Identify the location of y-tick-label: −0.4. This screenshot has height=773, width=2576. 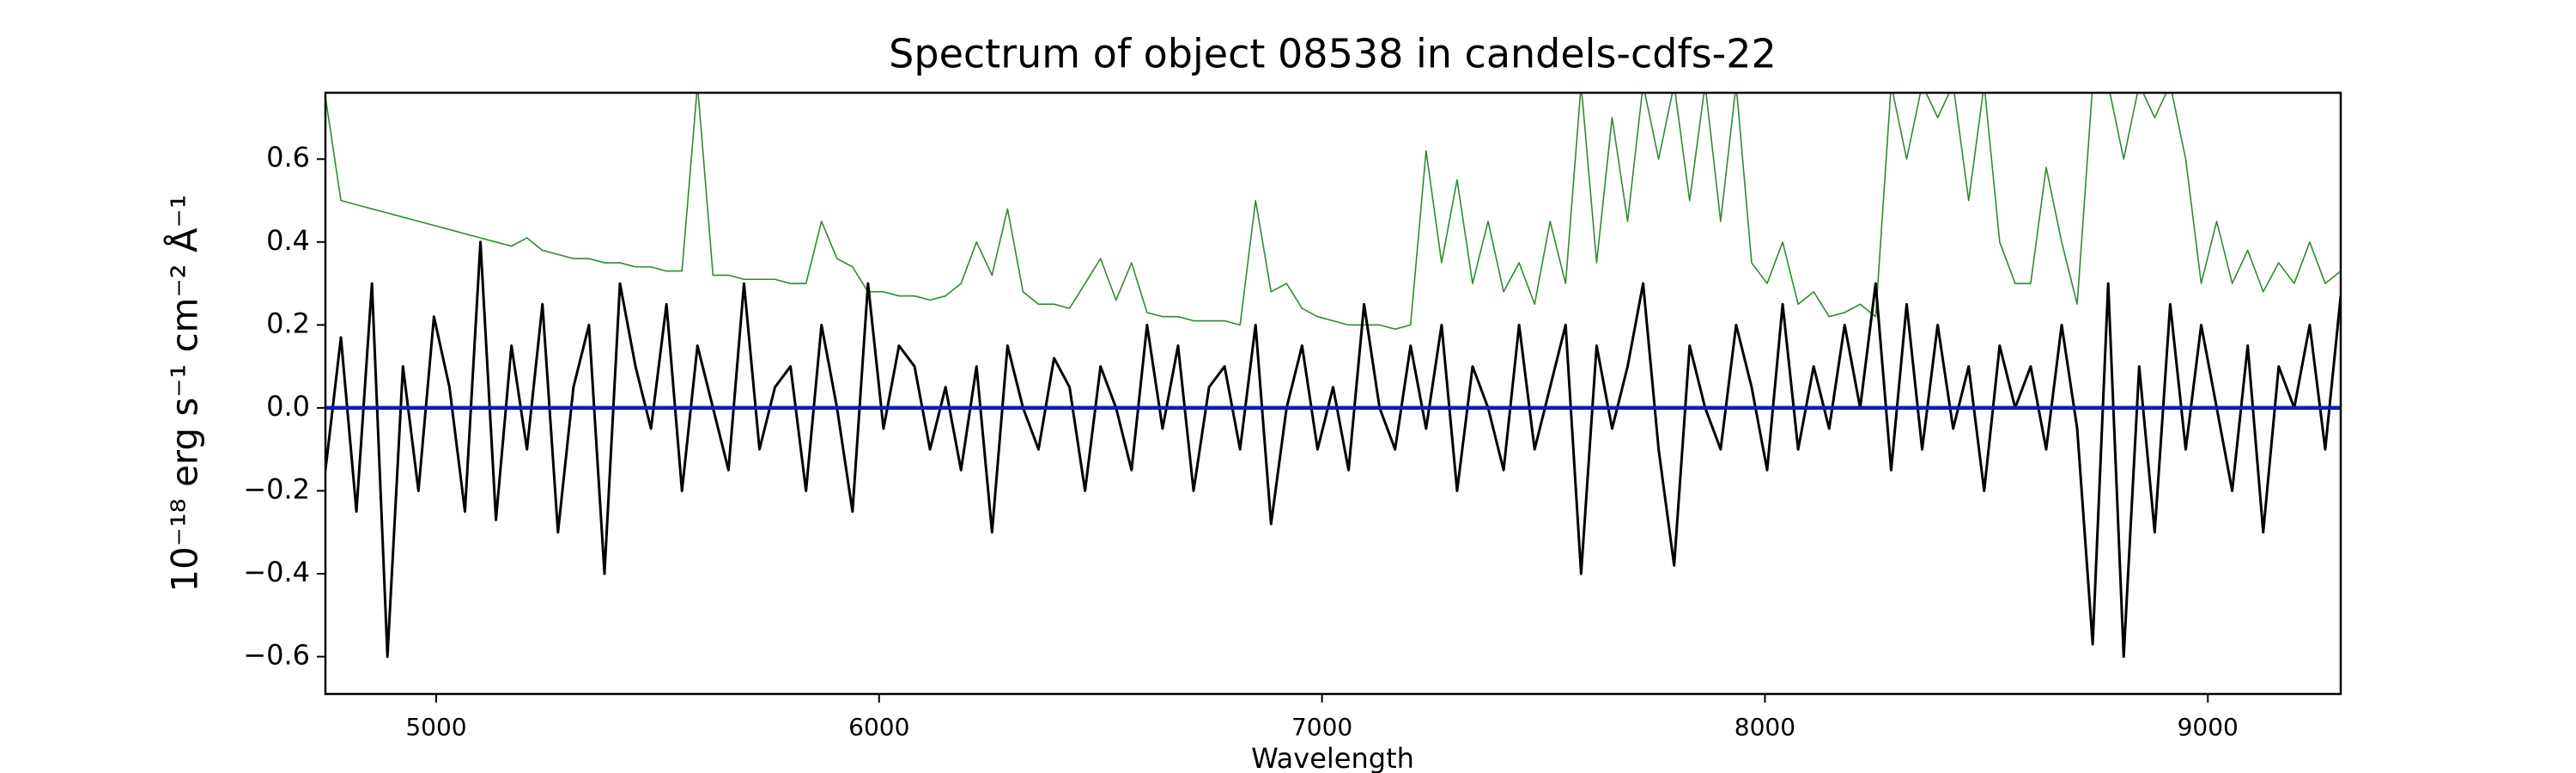
(276, 572).